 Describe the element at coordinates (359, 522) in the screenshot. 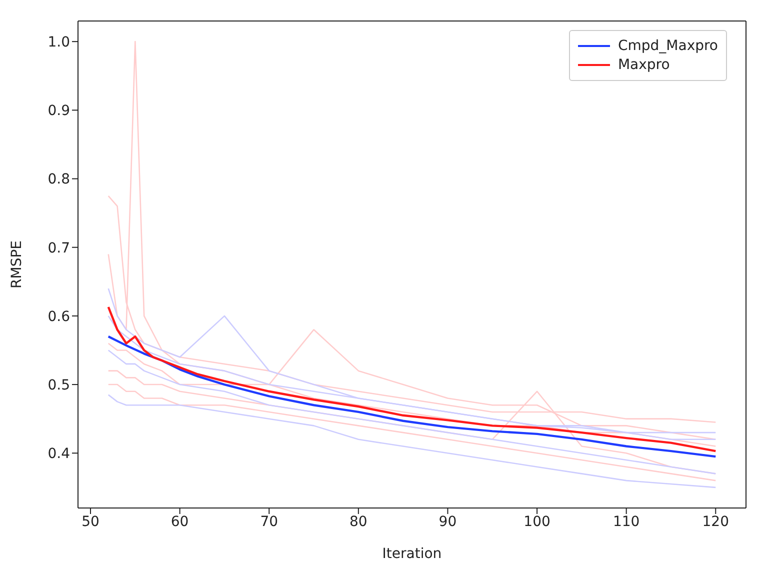

I see `x-tick-label: 80` at that location.